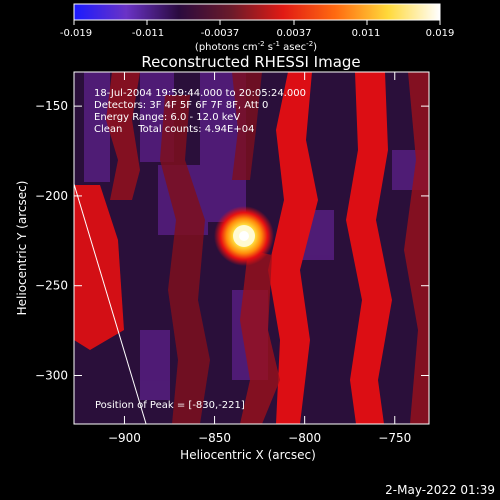 This screenshot has width=500, height=500. I want to click on peak-center, so click(244, 236).